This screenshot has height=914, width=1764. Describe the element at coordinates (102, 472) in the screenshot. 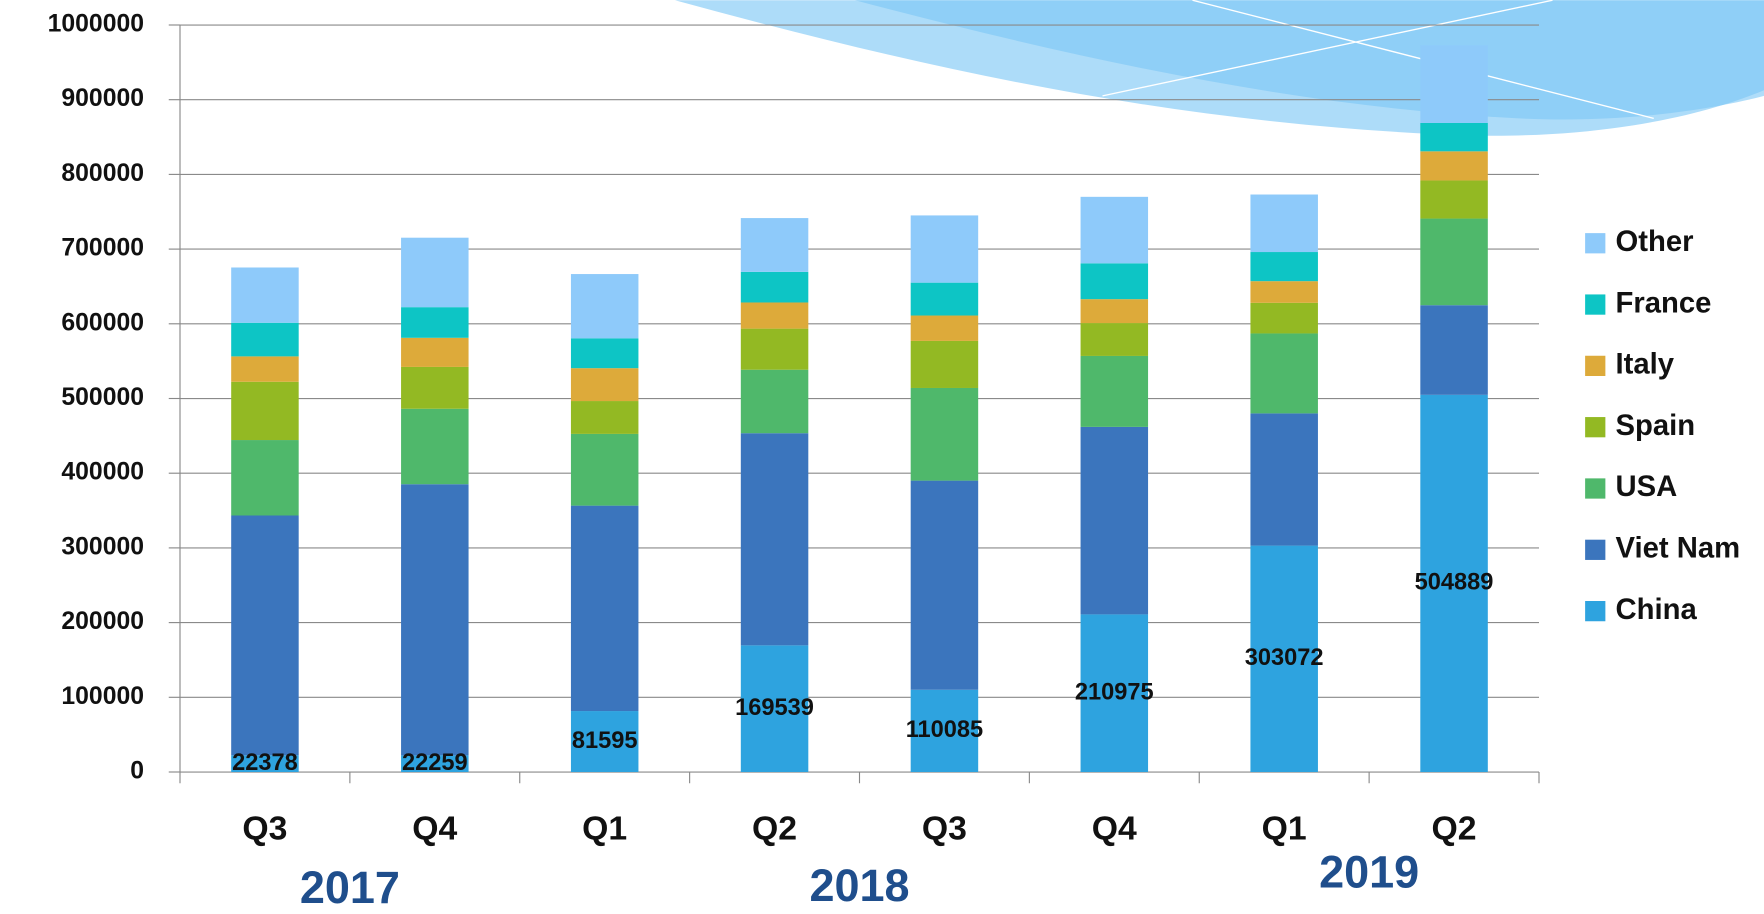

I see `y-tick-label: 400000` at that location.